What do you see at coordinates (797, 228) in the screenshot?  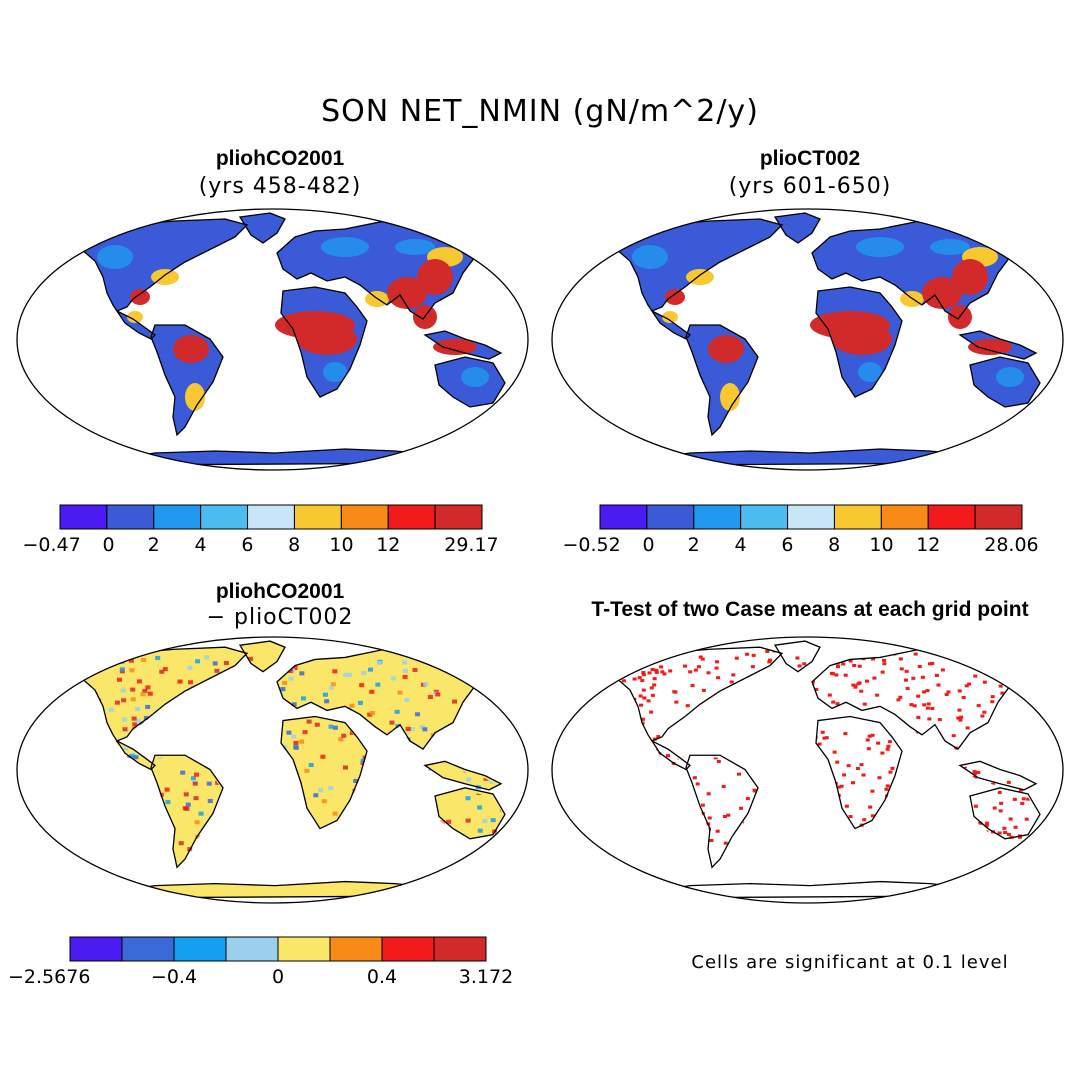 I see `greenland-fill` at bounding box center [797, 228].